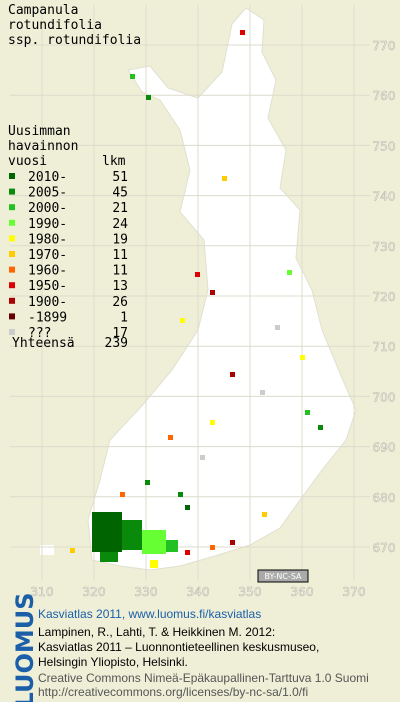 Image resolution: width=400 pixels, height=702 pixels. What do you see at coordinates (384, 397) in the screenshot?
I see `y-axis-label: 700` at bounding box center [384, 397].